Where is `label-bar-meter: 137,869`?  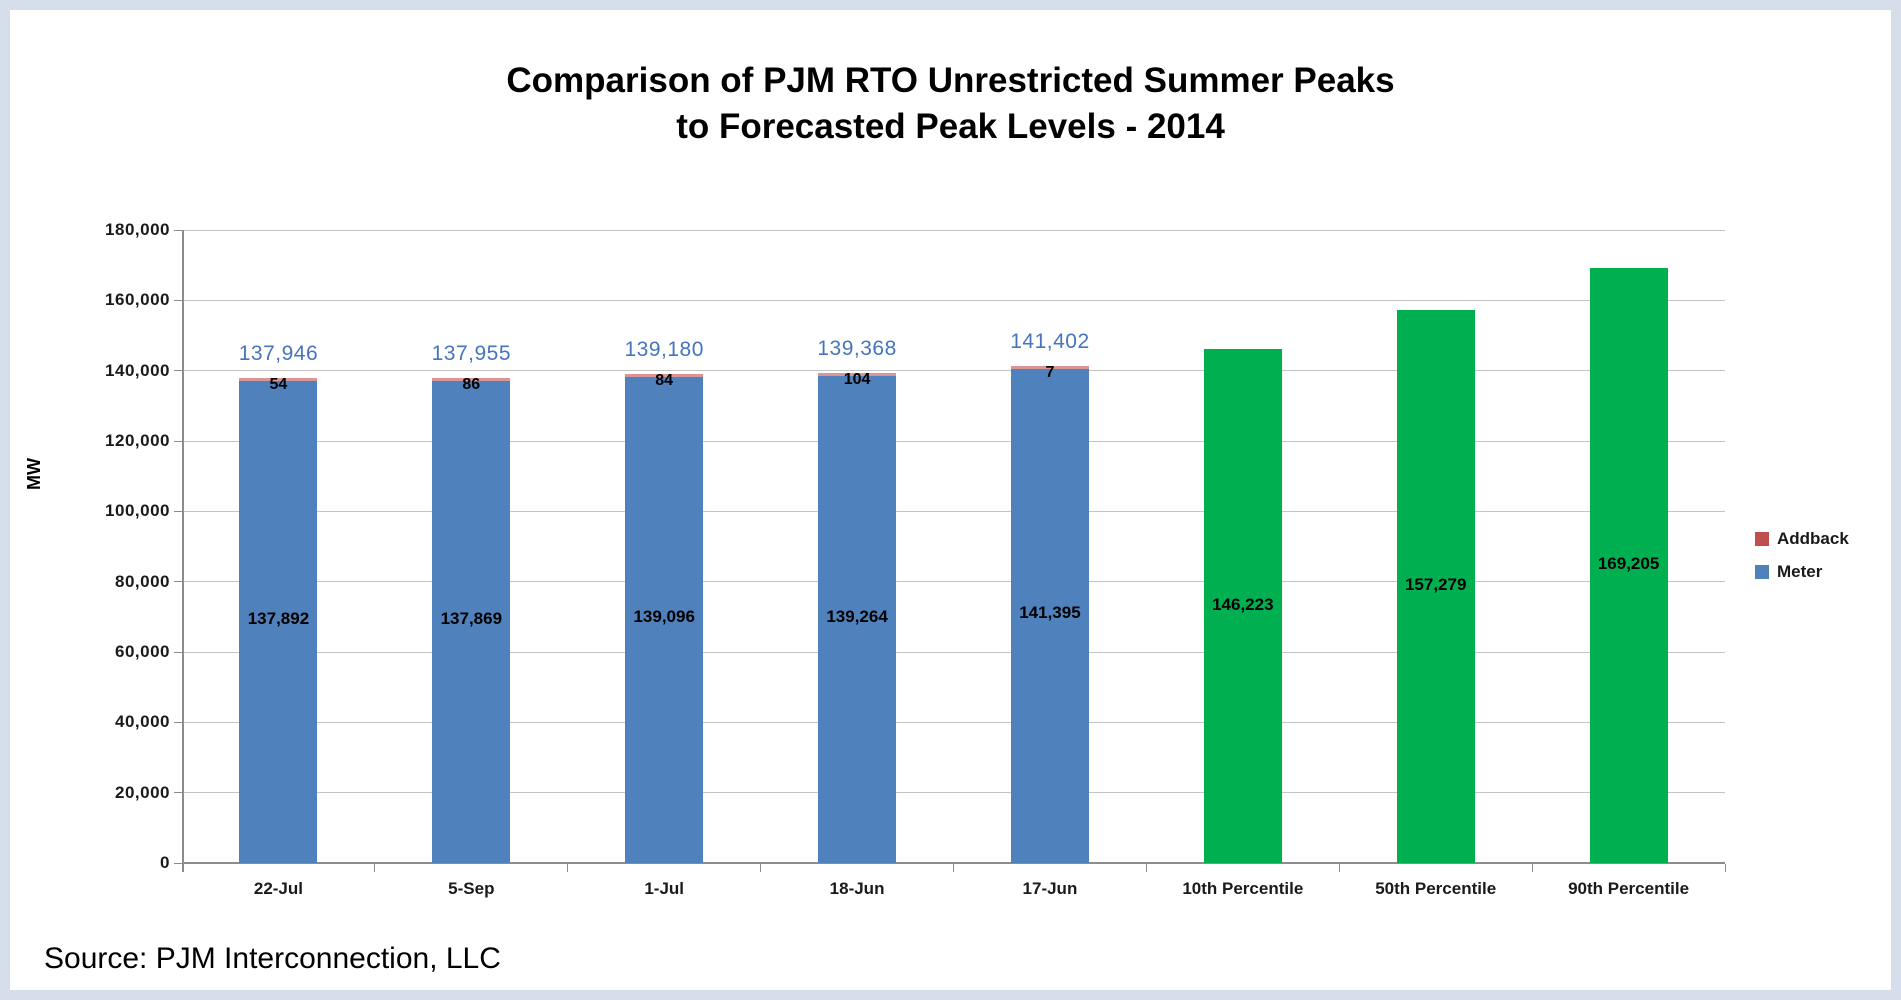 label-bar-meter: 137,869 is located at coordinates (471, 619).